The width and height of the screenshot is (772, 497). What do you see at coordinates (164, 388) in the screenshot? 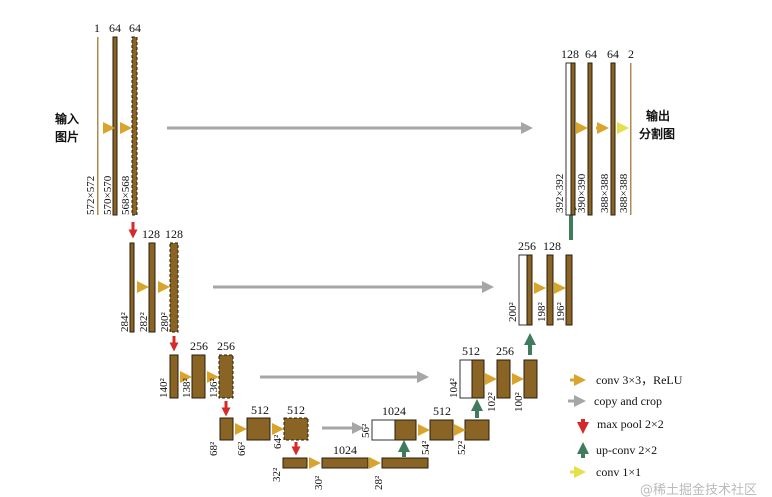
I see `dim-label: 140²` at bounding box center [164, 388].